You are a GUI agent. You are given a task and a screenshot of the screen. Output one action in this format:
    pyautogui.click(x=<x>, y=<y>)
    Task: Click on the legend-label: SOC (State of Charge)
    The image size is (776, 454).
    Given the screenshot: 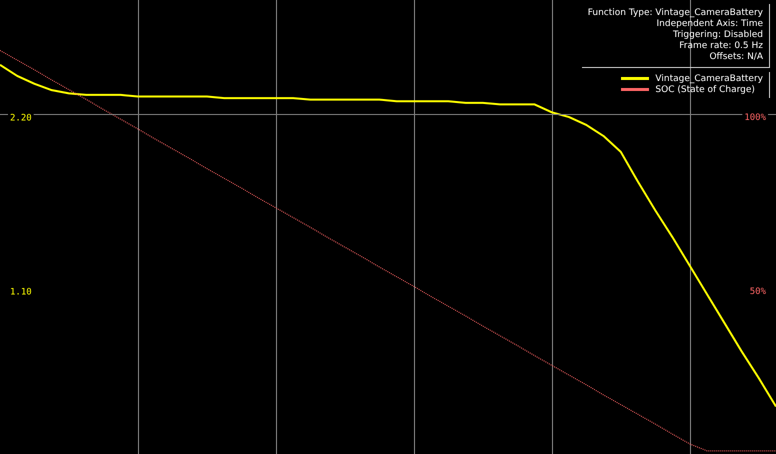 What is the action you would take?
    pyautogui.click(x=705, y=90)
    